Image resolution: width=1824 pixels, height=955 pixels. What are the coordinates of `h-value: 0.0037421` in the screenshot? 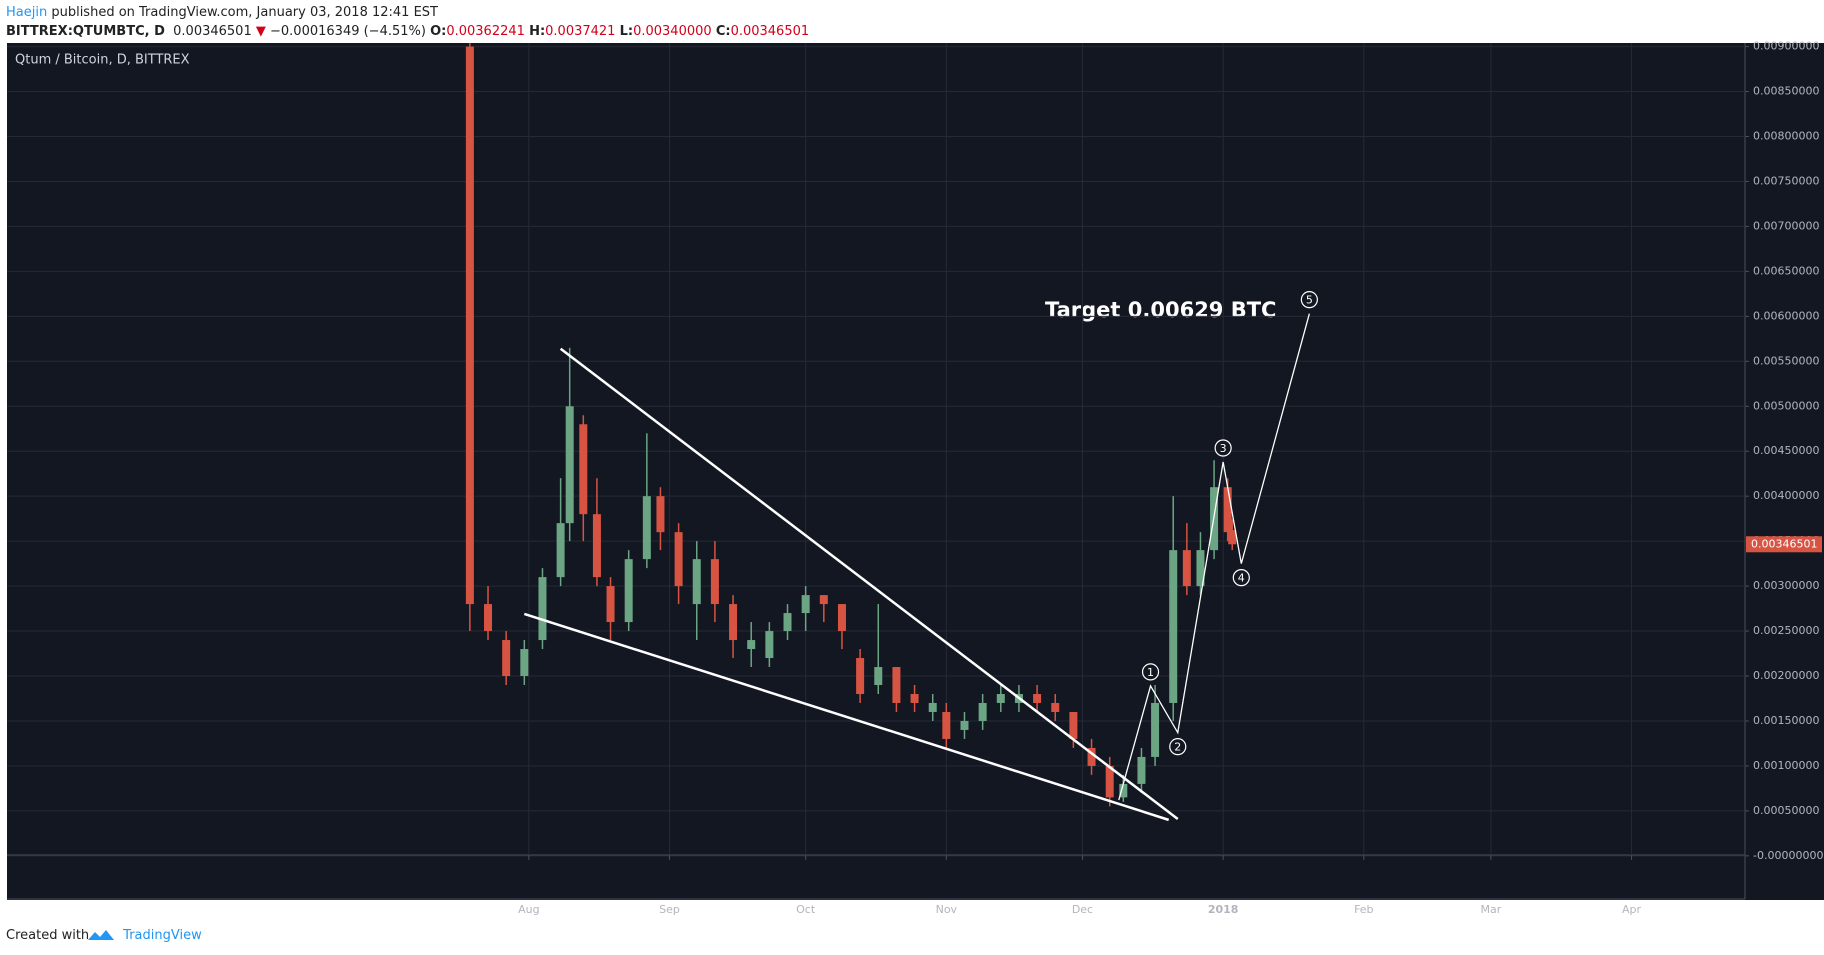 It's located at (580, 31).